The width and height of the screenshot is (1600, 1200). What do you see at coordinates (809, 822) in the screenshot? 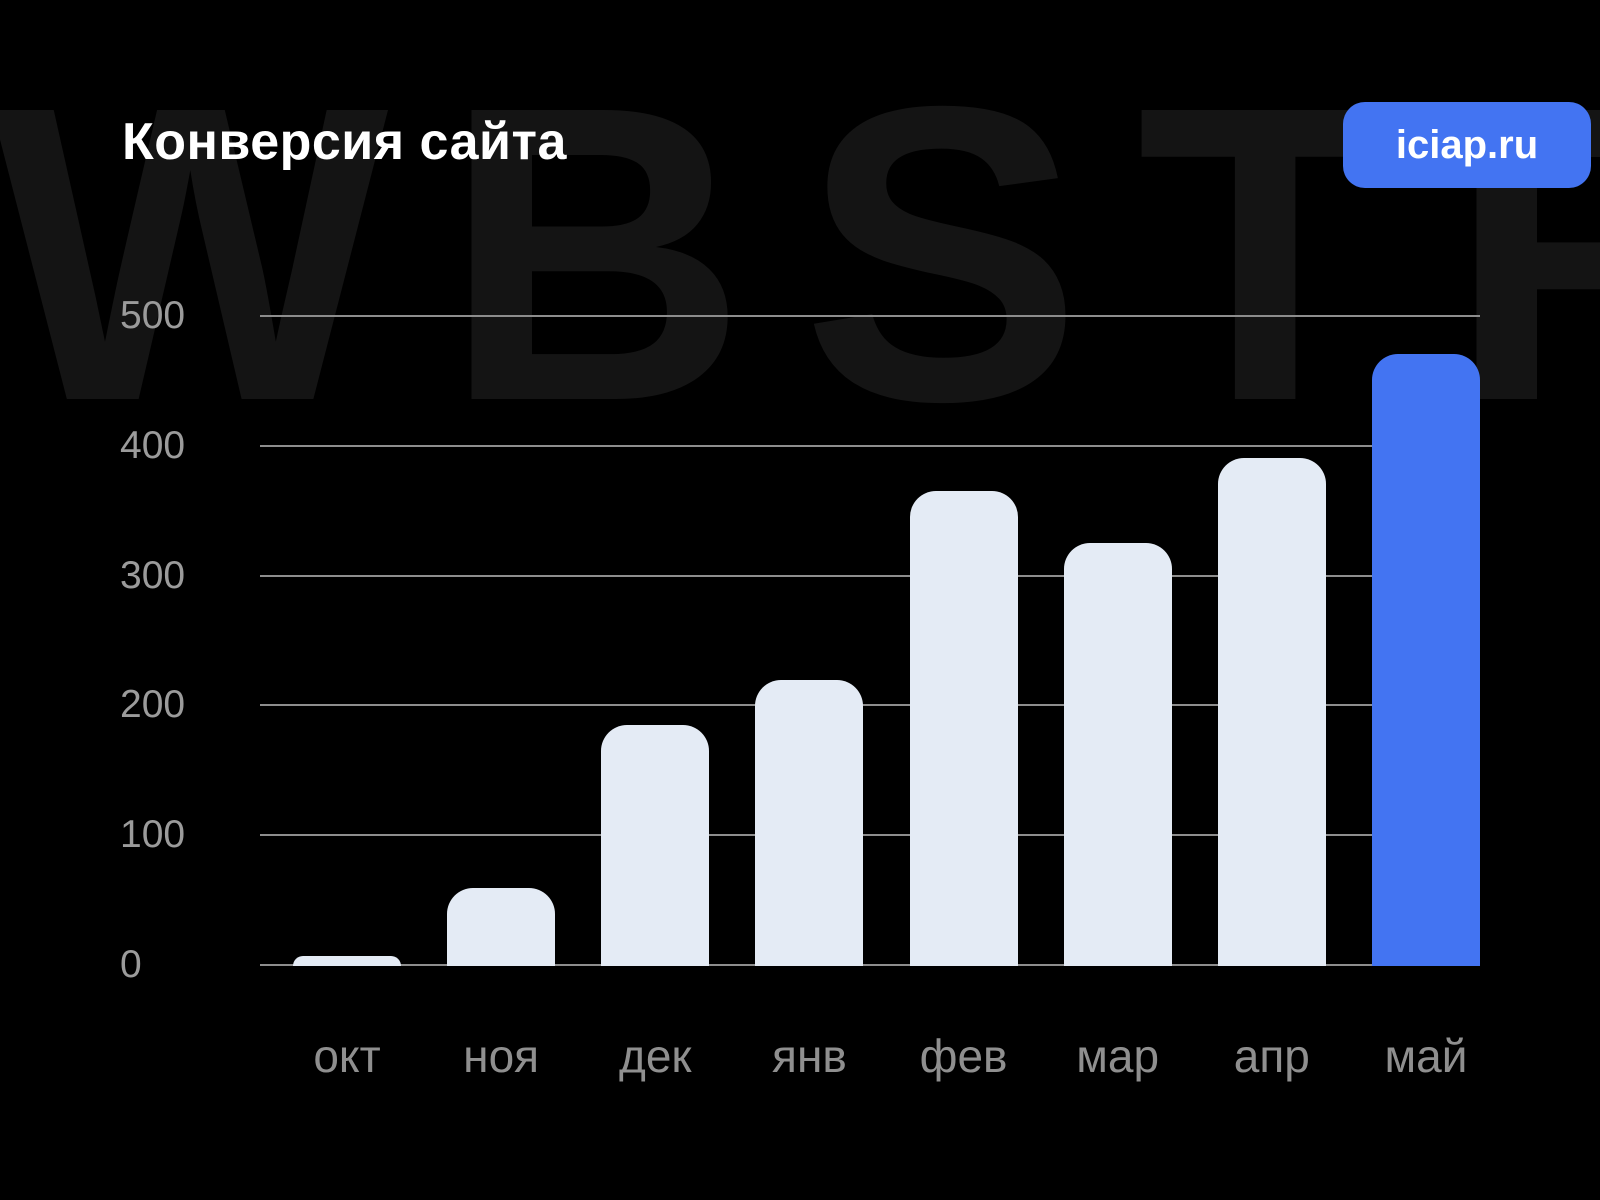
I see `bar-янв` at bounding box center [809, 822].